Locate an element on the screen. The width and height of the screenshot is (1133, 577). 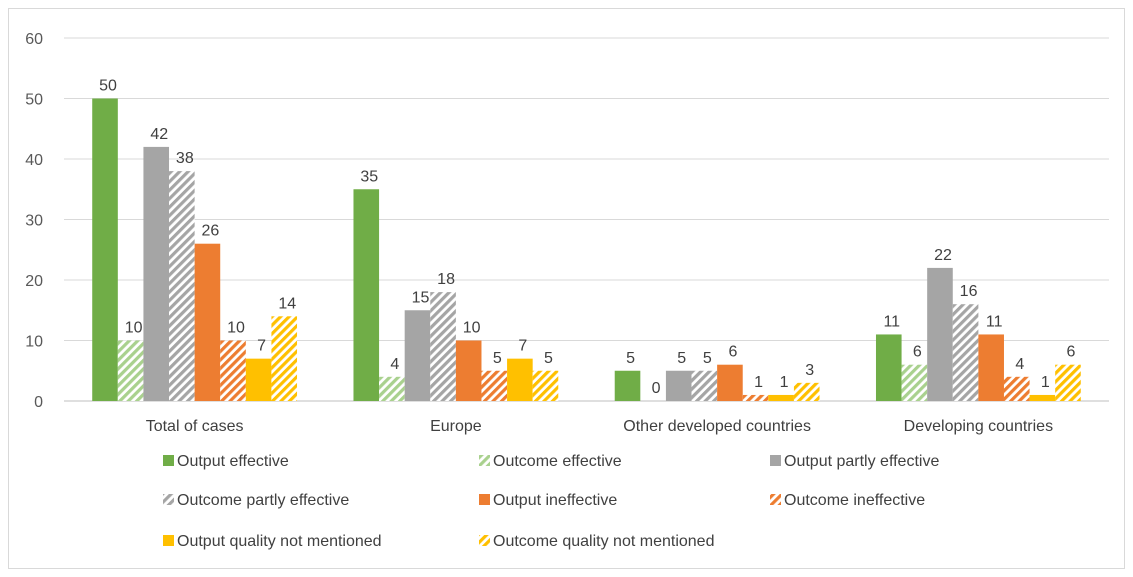
y-tick-label: 40 is located at coordinates (34, 160).